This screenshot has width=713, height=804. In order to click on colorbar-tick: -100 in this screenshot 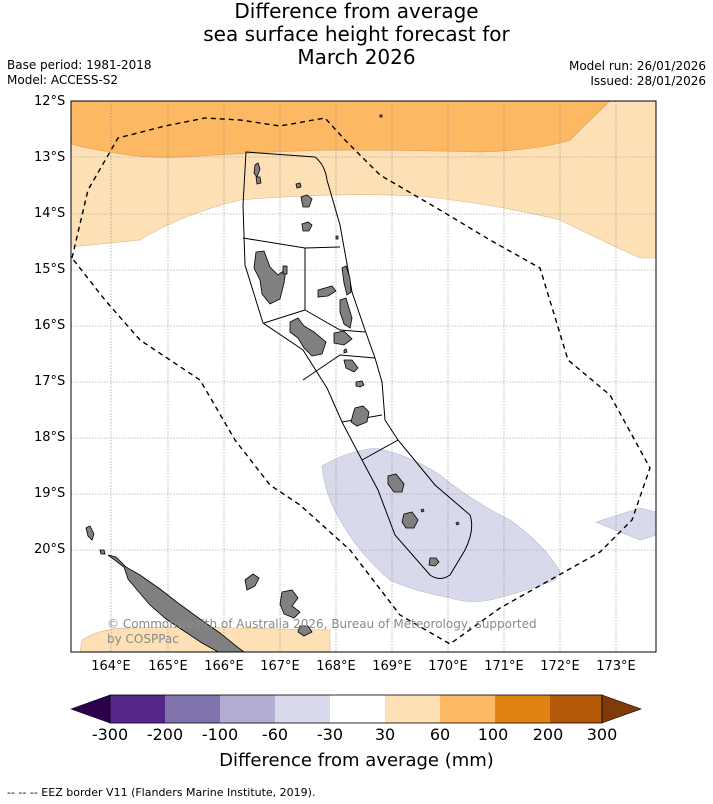, I will do `click(220, 734)`.